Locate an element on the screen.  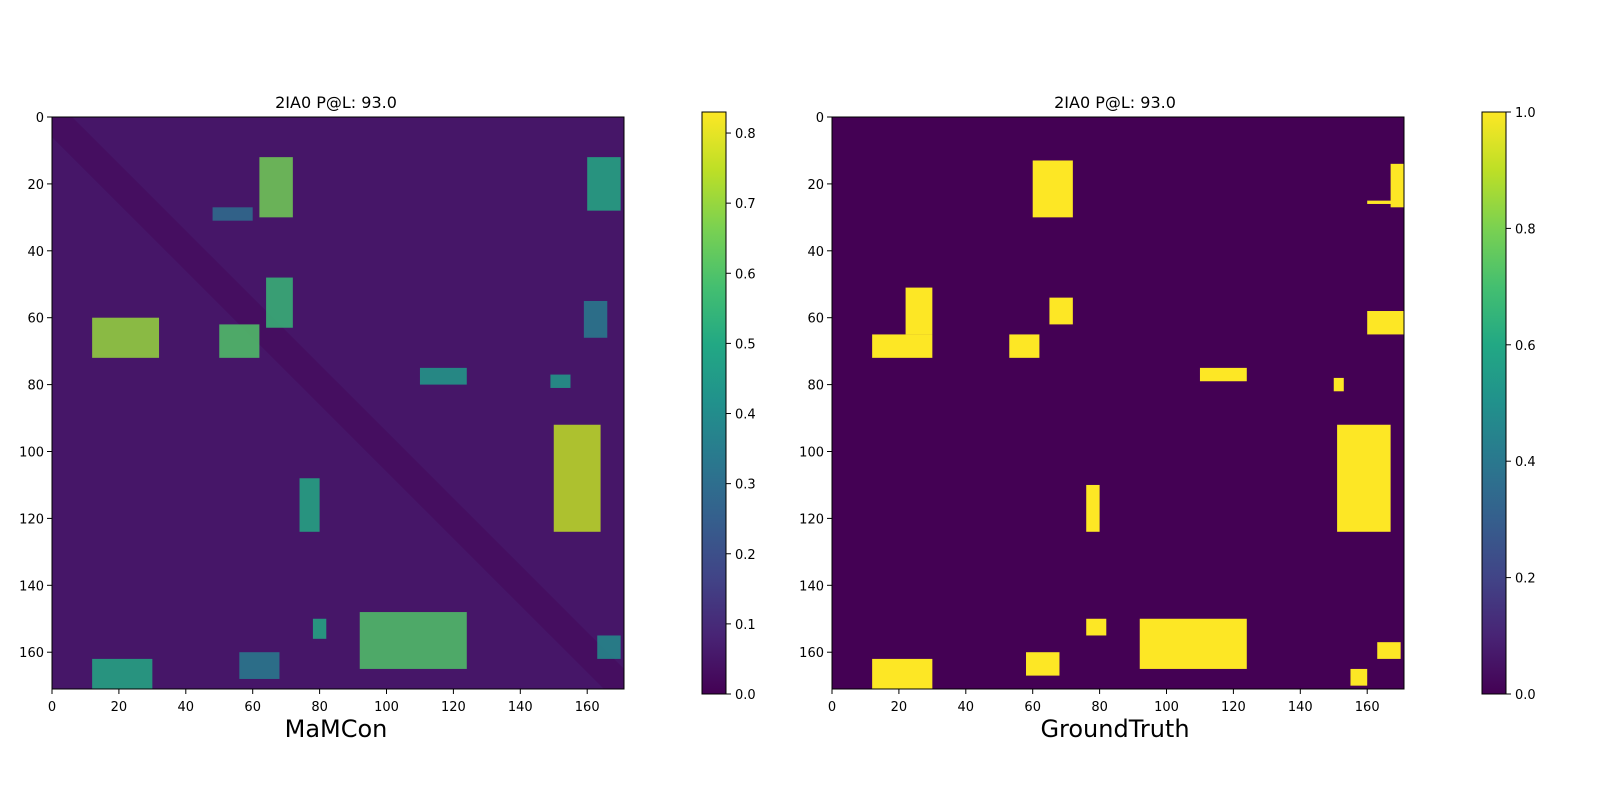
colorbar-tick-label: 0.1 is located at coordinates (745, 625).